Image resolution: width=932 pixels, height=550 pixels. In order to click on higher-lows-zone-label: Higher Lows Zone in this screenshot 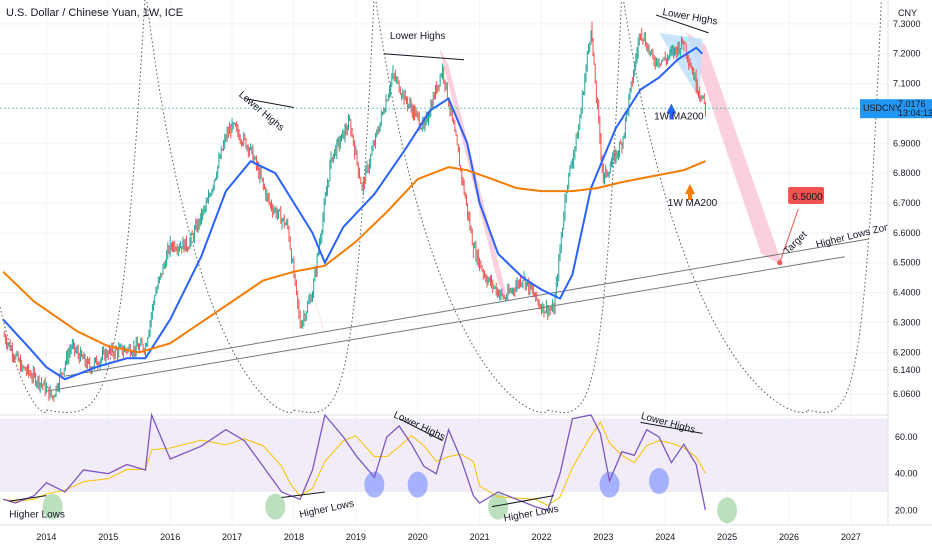, I will do `click(856, 235)`.